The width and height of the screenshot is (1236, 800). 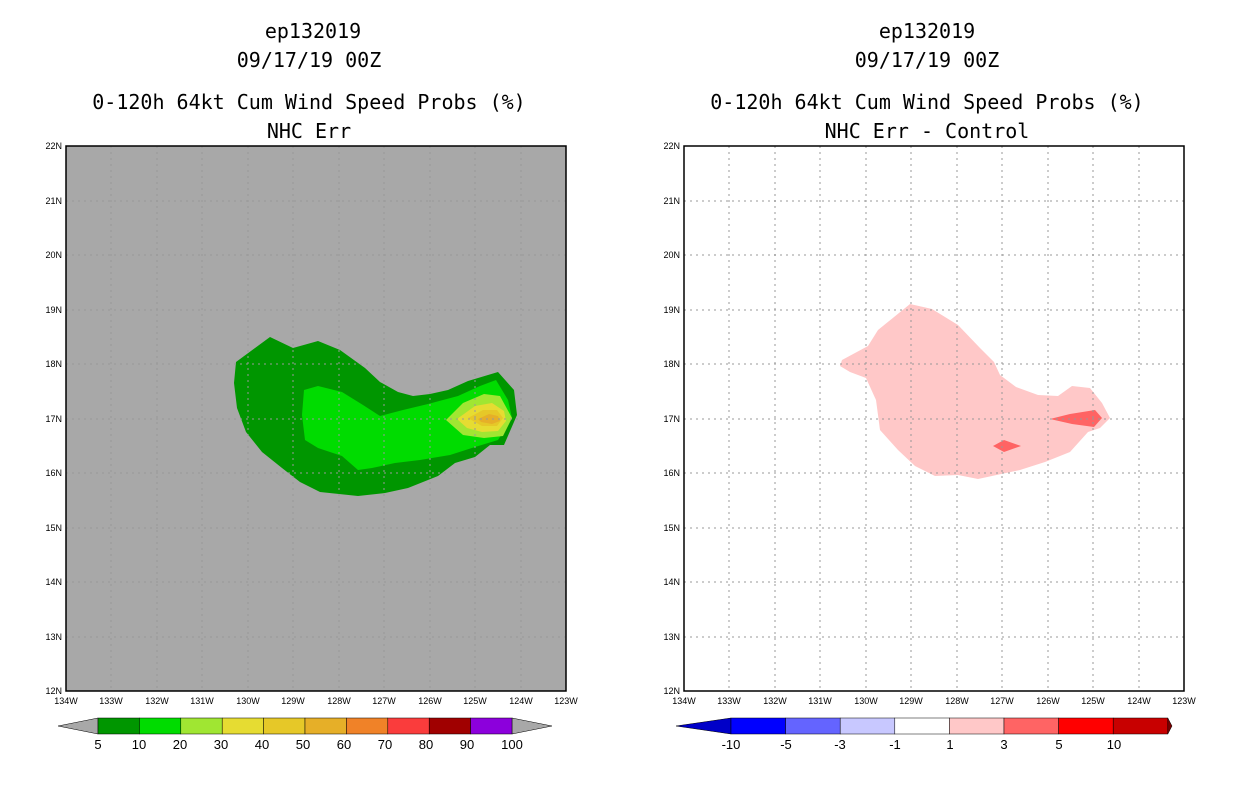 I want to click on colorbar-label: -3, so click(x=840, y=744).